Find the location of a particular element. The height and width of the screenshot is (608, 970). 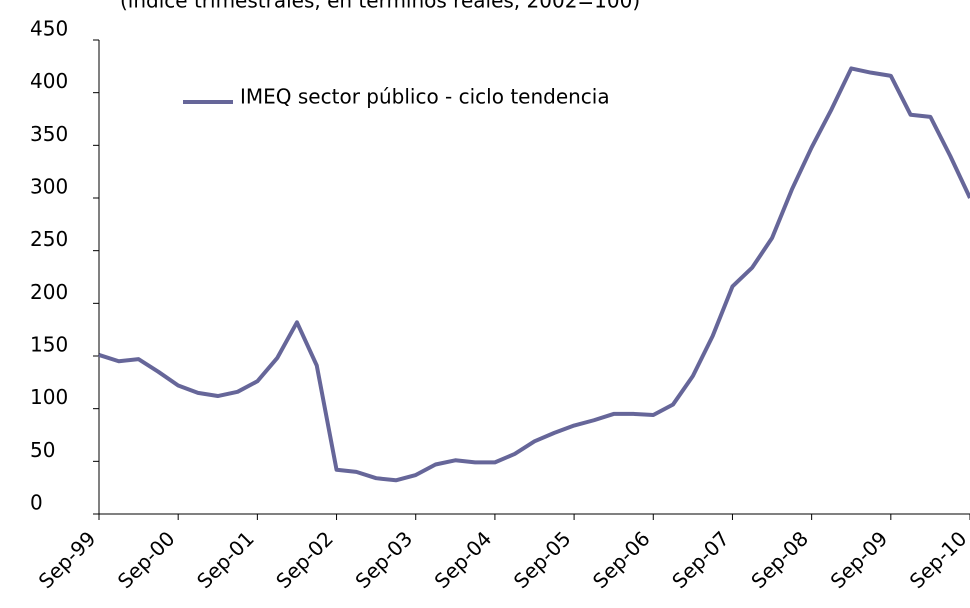

x-tick-label: Sep-01 is located at coordinates (225, 559).